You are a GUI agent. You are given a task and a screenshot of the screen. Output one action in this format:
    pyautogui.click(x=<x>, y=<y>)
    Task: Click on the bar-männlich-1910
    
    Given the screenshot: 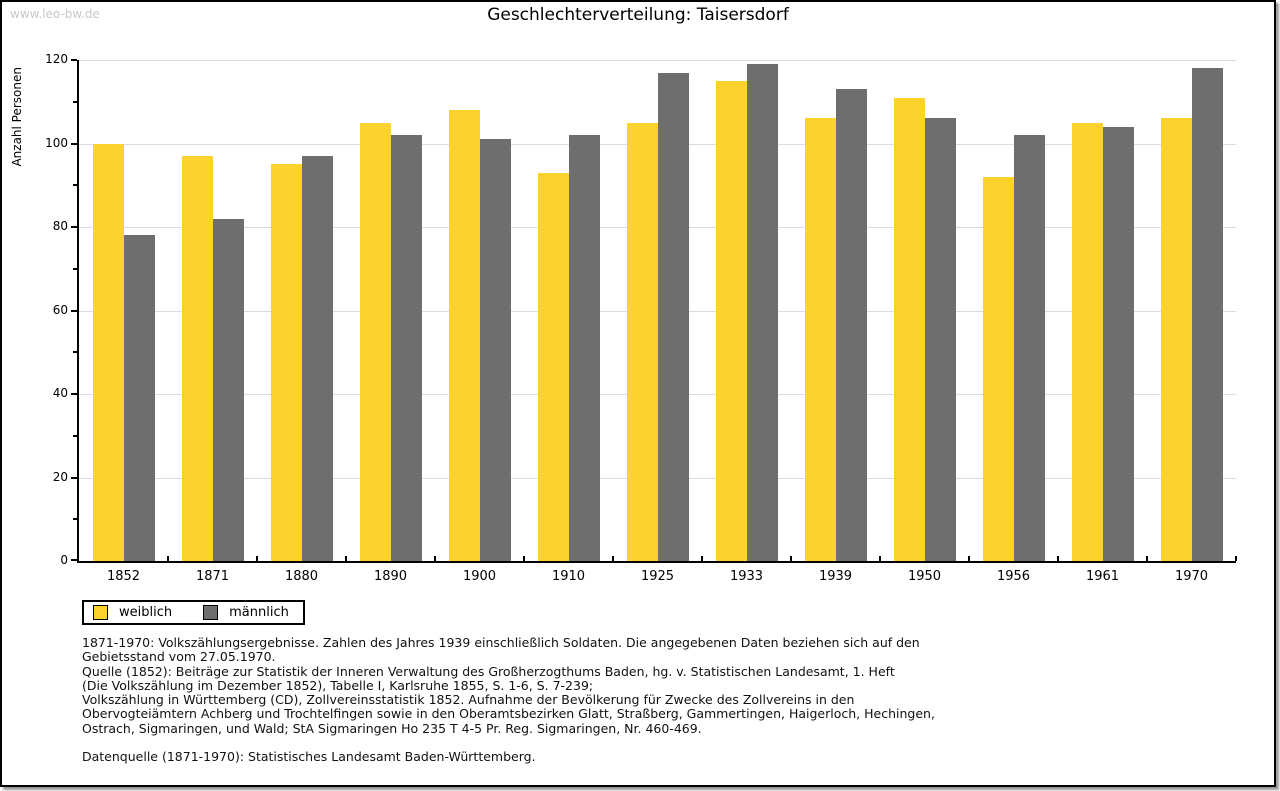 What is the action you would take?
    pyautogui.click(x=584, y=348)
    